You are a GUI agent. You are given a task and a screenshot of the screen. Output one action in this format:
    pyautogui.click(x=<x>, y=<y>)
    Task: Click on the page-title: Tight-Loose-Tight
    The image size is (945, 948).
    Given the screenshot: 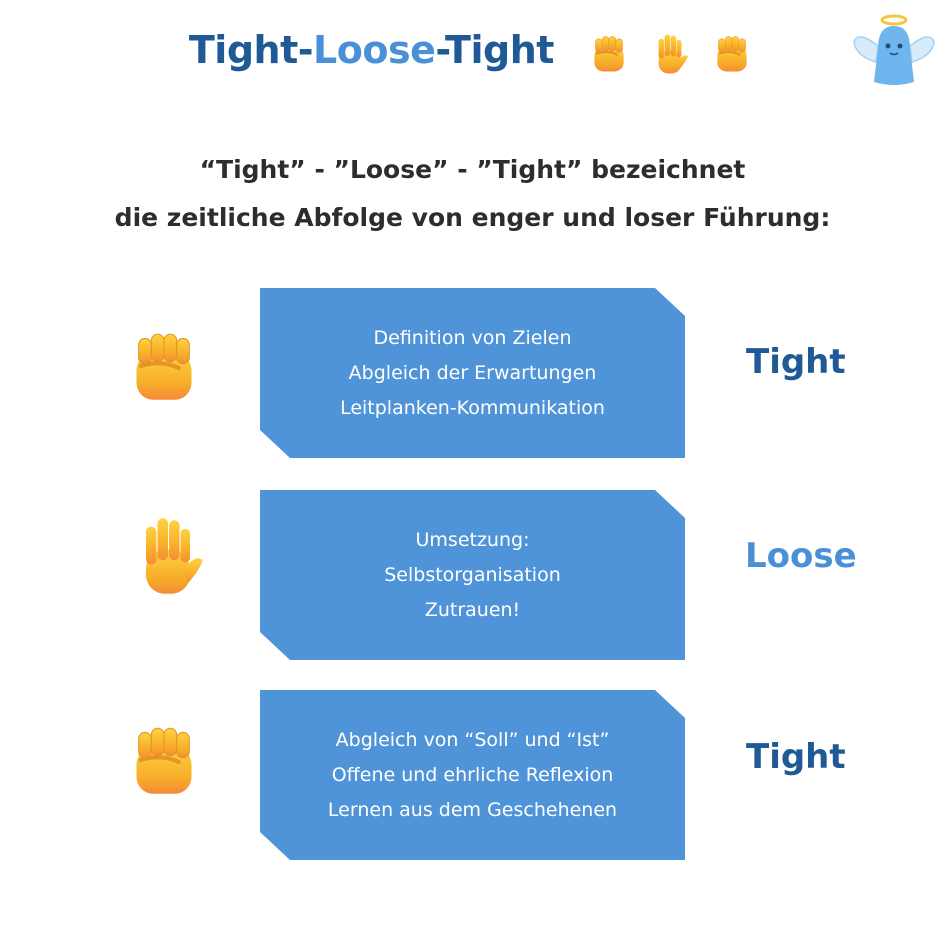 What is the action you would take?
    pyautogui.click(x=472, y=52)
    